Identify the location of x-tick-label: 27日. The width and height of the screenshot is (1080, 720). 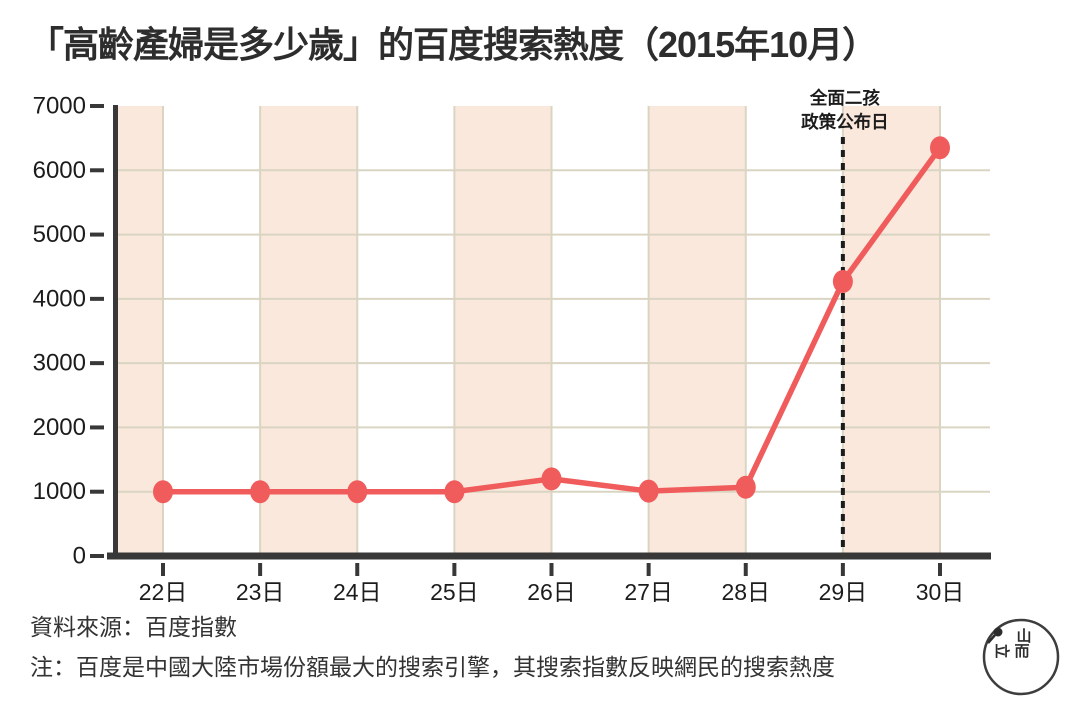
(648, 592).